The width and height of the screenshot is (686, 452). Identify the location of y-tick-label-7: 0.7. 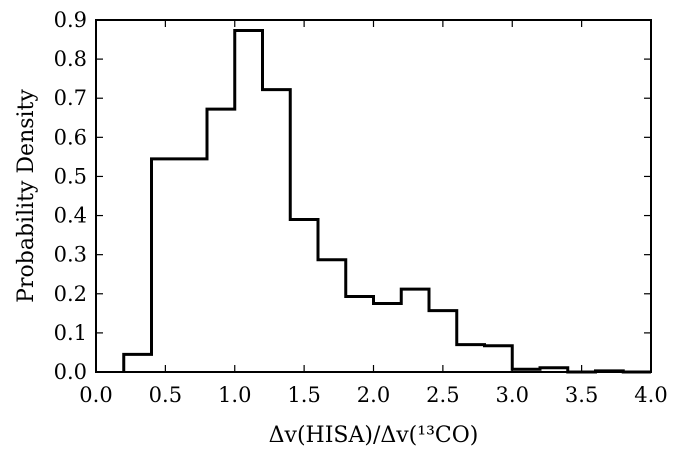
(70, 98).